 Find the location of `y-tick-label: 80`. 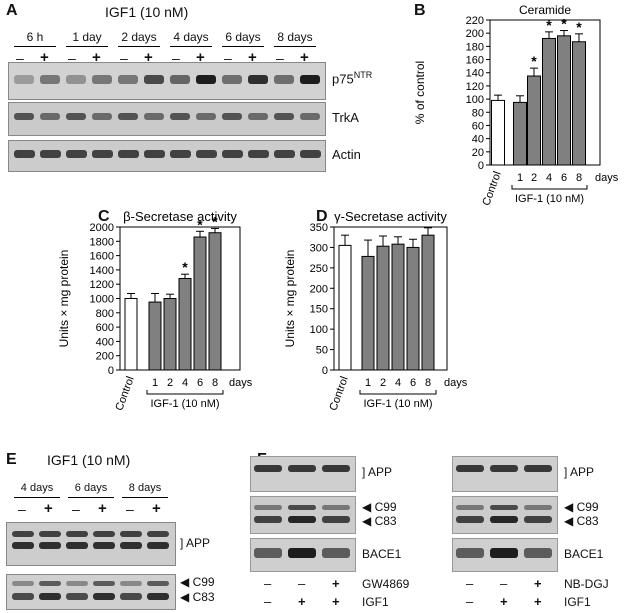

y-tick-label: 80 is located at coordinates (478, 113).